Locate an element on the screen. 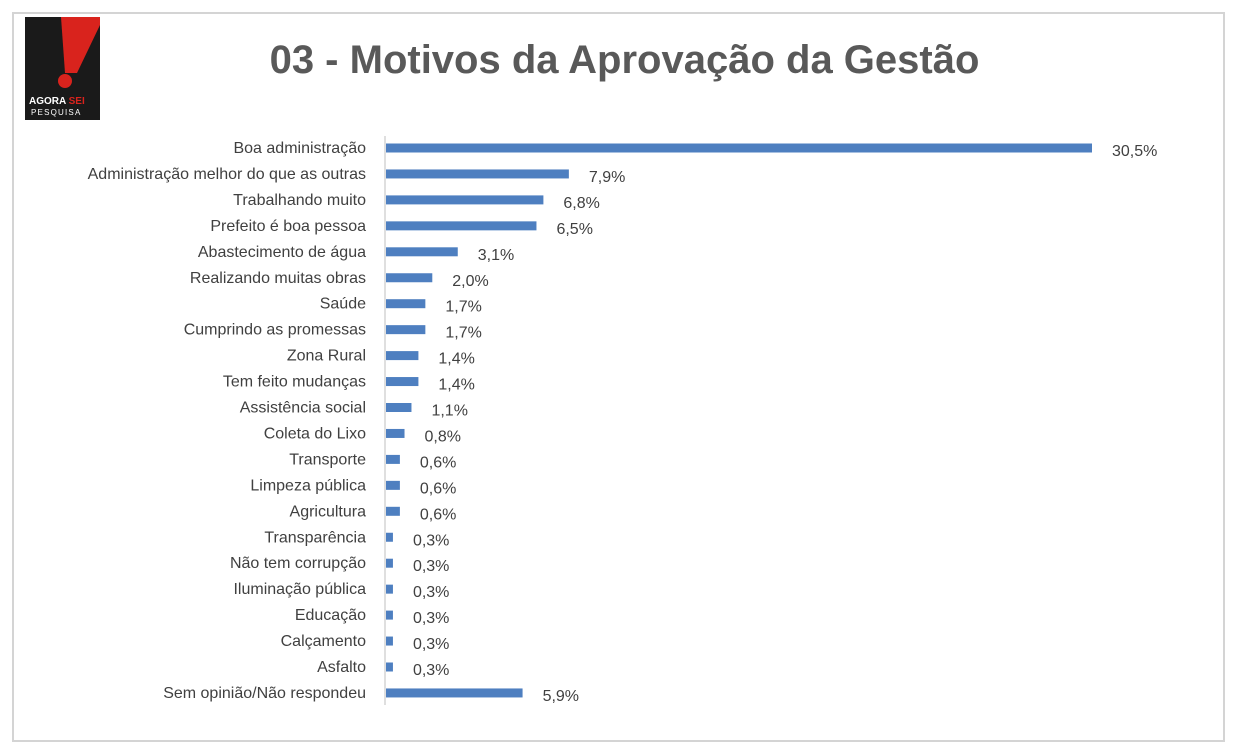 Image resolution: width=1239 pixels, height=756 pixels. value-label: 0,8% is located at coordinates (443, 436).